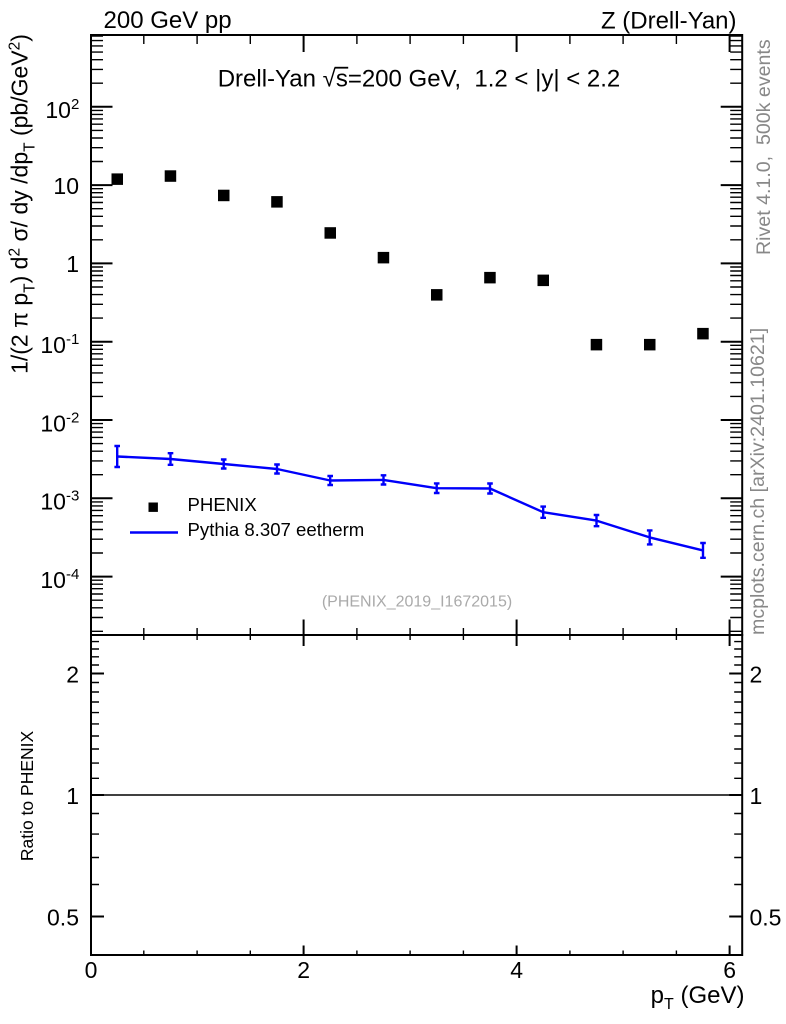 This screenshot has width=786, height=1024. I want to click on svg-text:Drell-Yan √s=200 GeV, 1.2 < |: Drell-Yan √s=200 GeV, 1.2 < |y| < 2.2, so click(419, 79).